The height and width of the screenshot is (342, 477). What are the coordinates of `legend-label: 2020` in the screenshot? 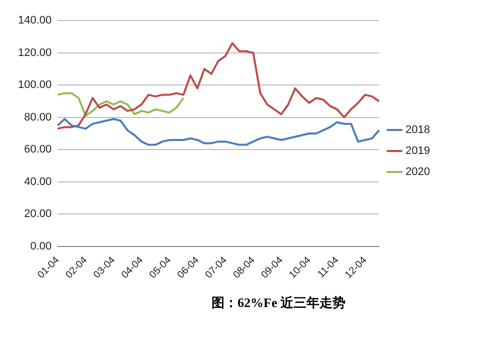 It's located at (418, 172).